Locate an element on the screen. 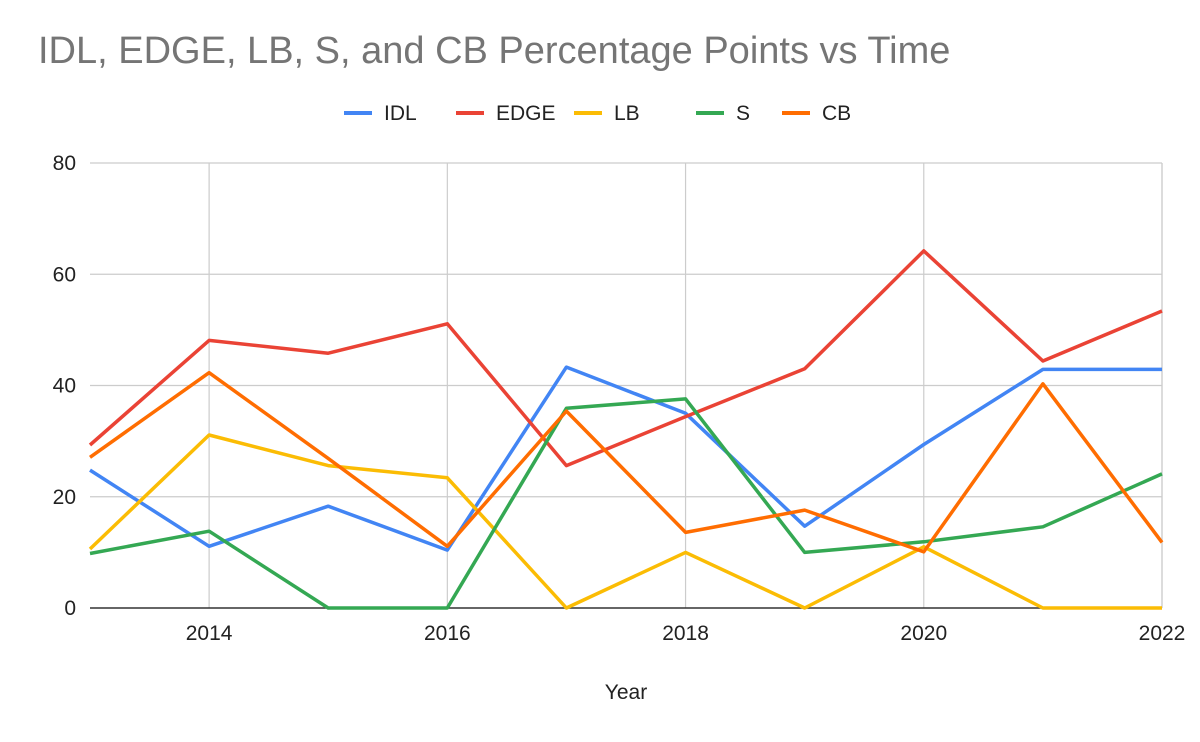 The width and height of the screenshot is (1200, 742). legend-label-cb: CB is located at coordinates (836, 113).